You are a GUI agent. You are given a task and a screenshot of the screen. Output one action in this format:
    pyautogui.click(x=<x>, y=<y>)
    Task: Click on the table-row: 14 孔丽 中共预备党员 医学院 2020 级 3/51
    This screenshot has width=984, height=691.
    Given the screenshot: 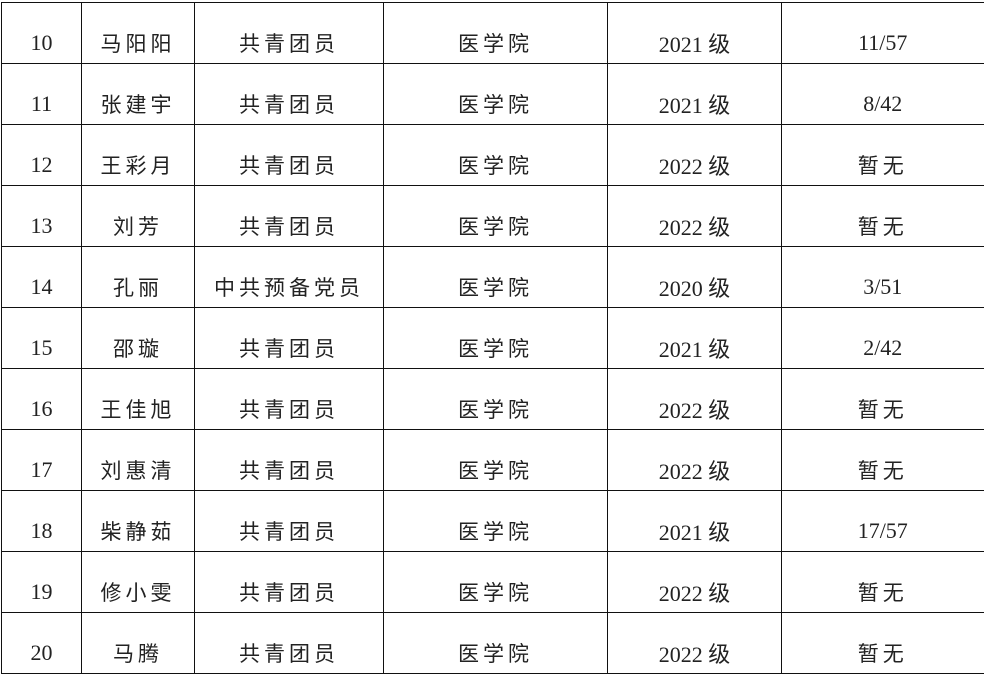 What is the action you would take?
    pyautogui.click(x=492, y=277)
    